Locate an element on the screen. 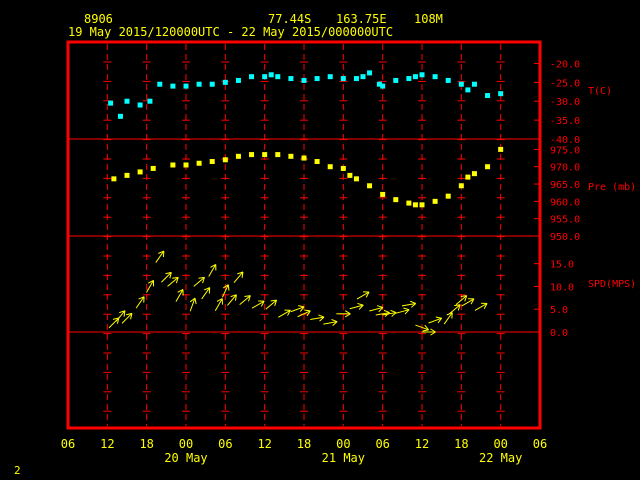 This screenshot has width=640, height=480. pressure-ytick-label: 965.0 is located at coordinates (565, 185).